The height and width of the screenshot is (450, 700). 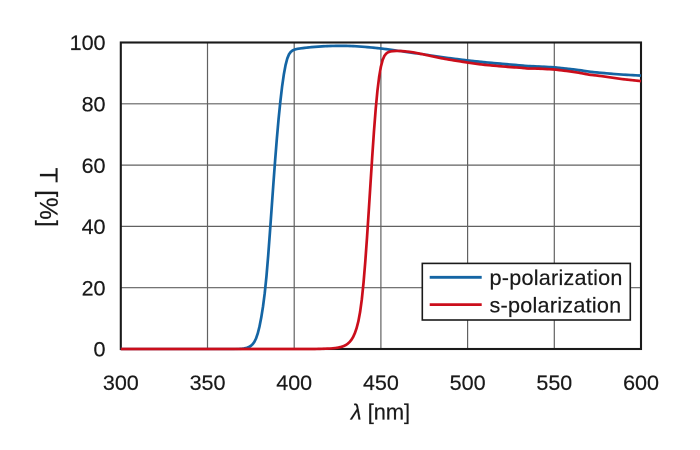 What do you see at coordinates (208, 383) in the screenshot?
I see `svg-text: 350` at bounding box center [208, 383].